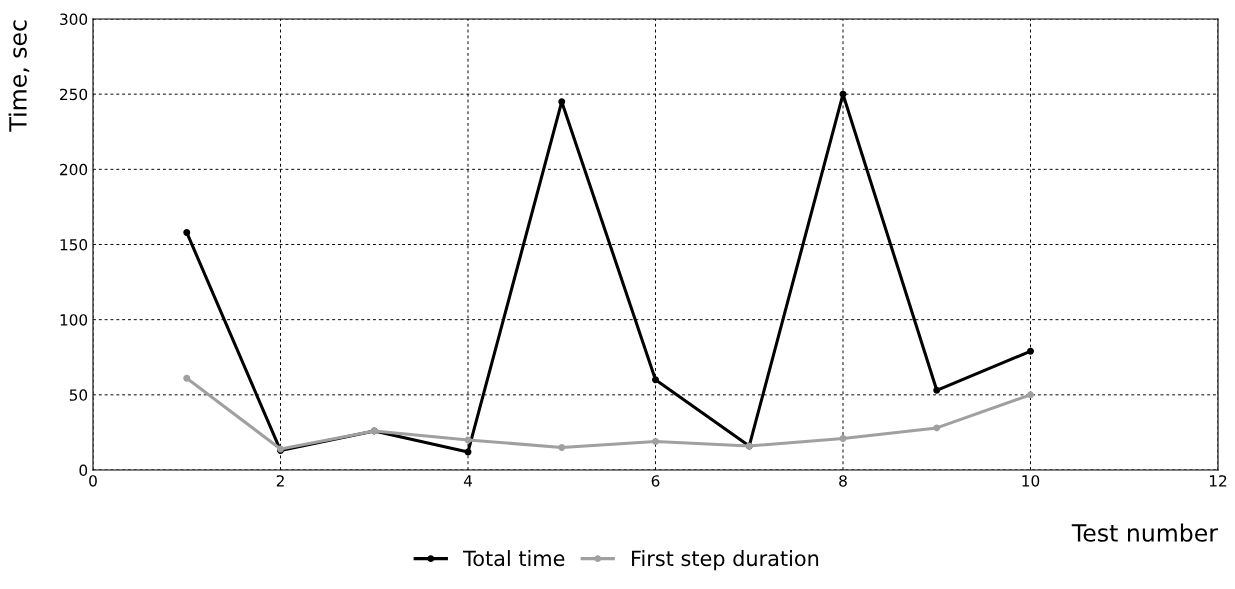  What do you see at coordinates (78, 395) in the screenshot?
I see `y-tick-label: 50` at bounding box center [78, 395].